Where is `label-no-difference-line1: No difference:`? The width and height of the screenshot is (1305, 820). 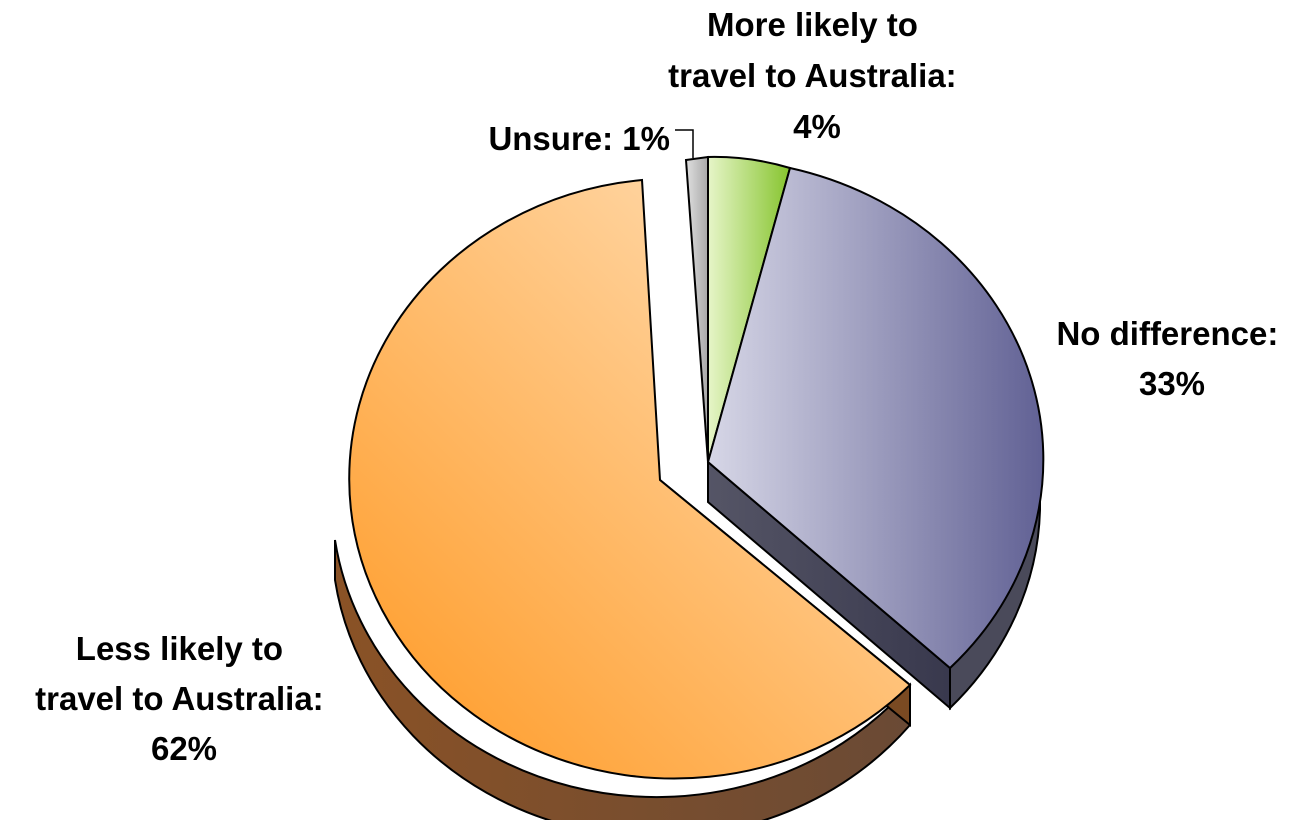
label-no-difference-line1: No difference: is located at coordinates (1167, 333).